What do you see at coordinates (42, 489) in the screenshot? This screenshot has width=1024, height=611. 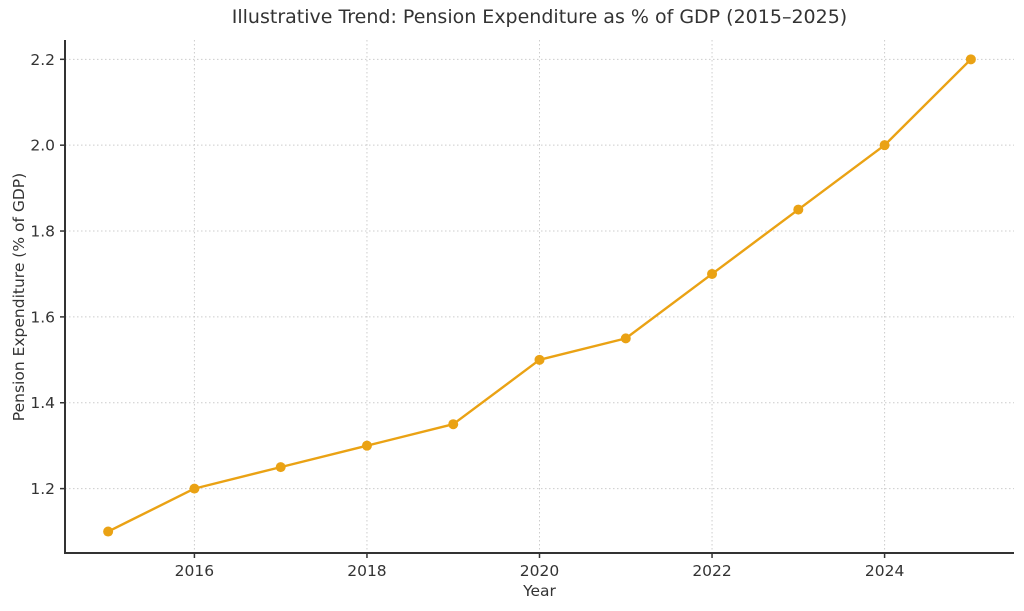 I see `y-tick-label: 1.2` at bounding box center [42, 489].